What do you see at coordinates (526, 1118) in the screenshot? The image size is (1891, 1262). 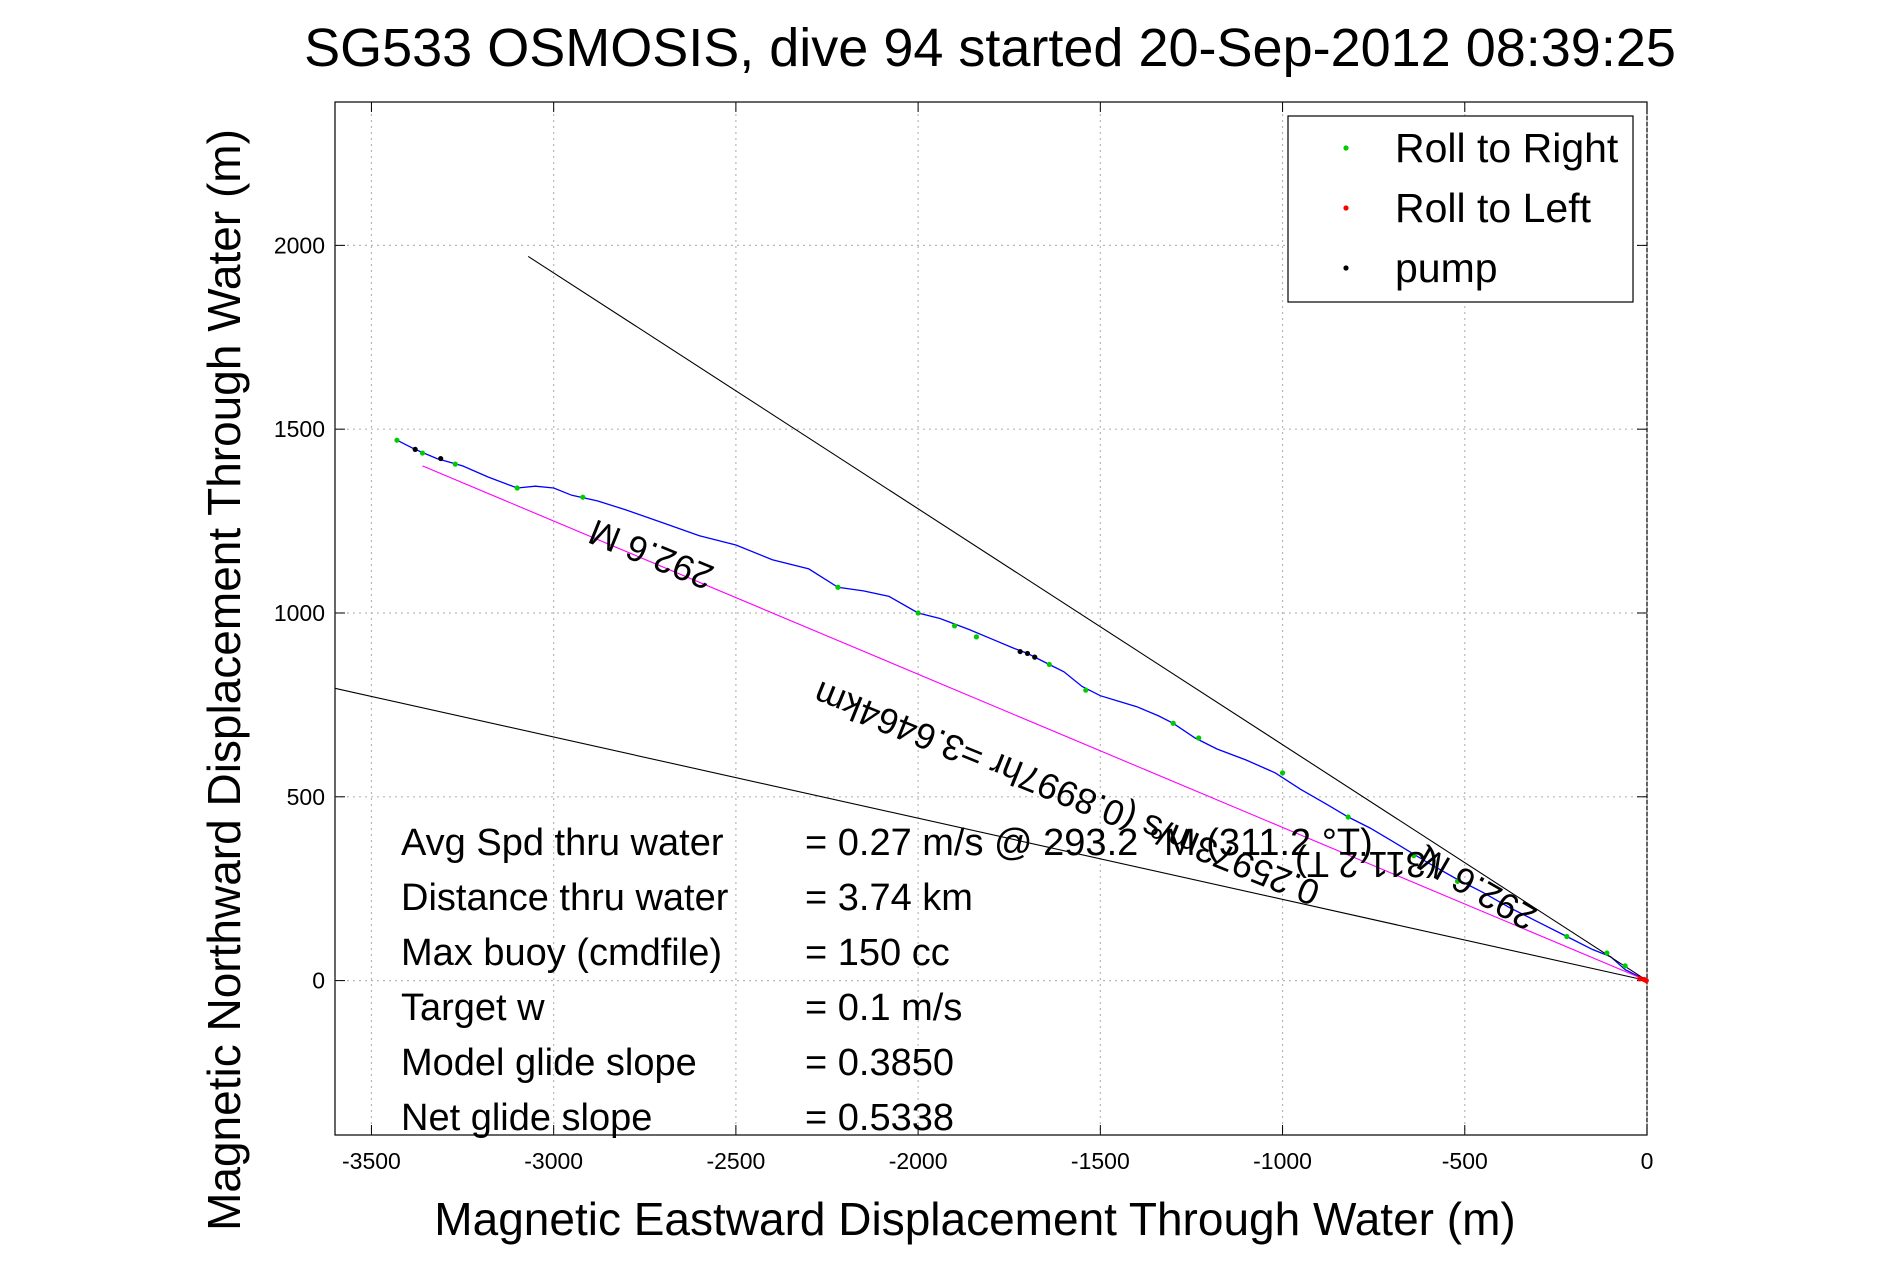 I see `stat-label: Net glide slope` at bounding box center [526, 1118].